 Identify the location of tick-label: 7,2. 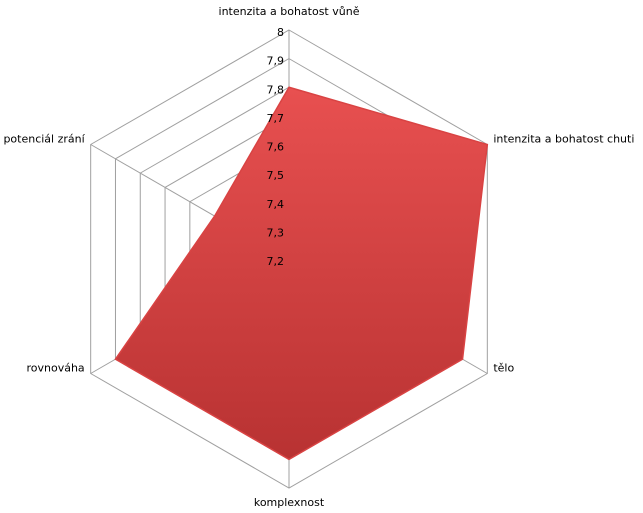
(276, 261).